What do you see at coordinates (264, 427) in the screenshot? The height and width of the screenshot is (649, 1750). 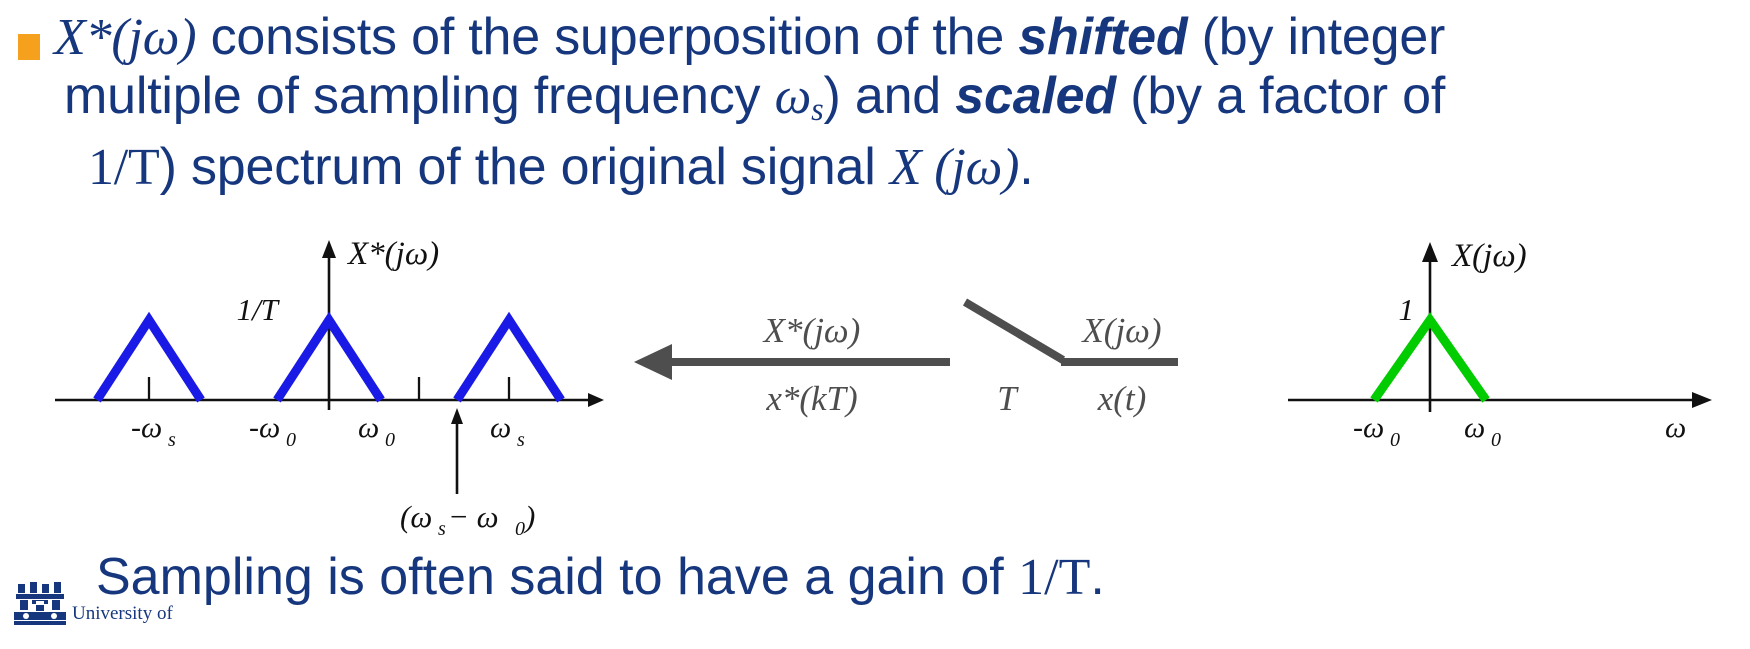 I see `left-chart-tick-label-neg-w0-main: -ω` at bounding box center [264, 427].